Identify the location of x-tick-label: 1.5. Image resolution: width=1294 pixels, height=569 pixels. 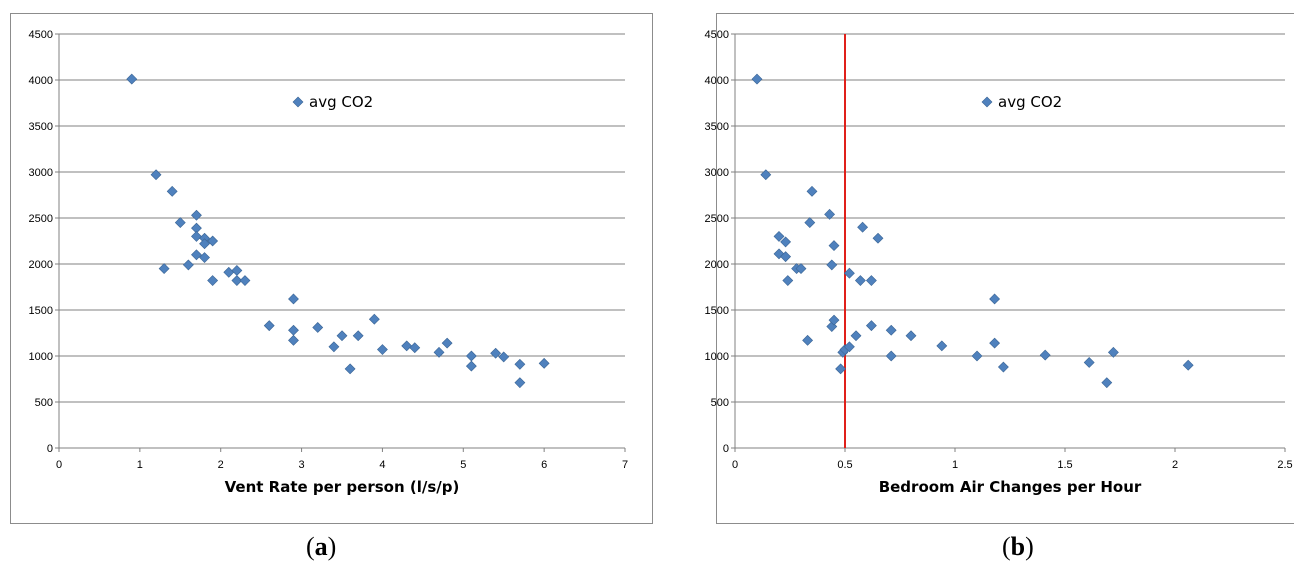
(1064, 465).